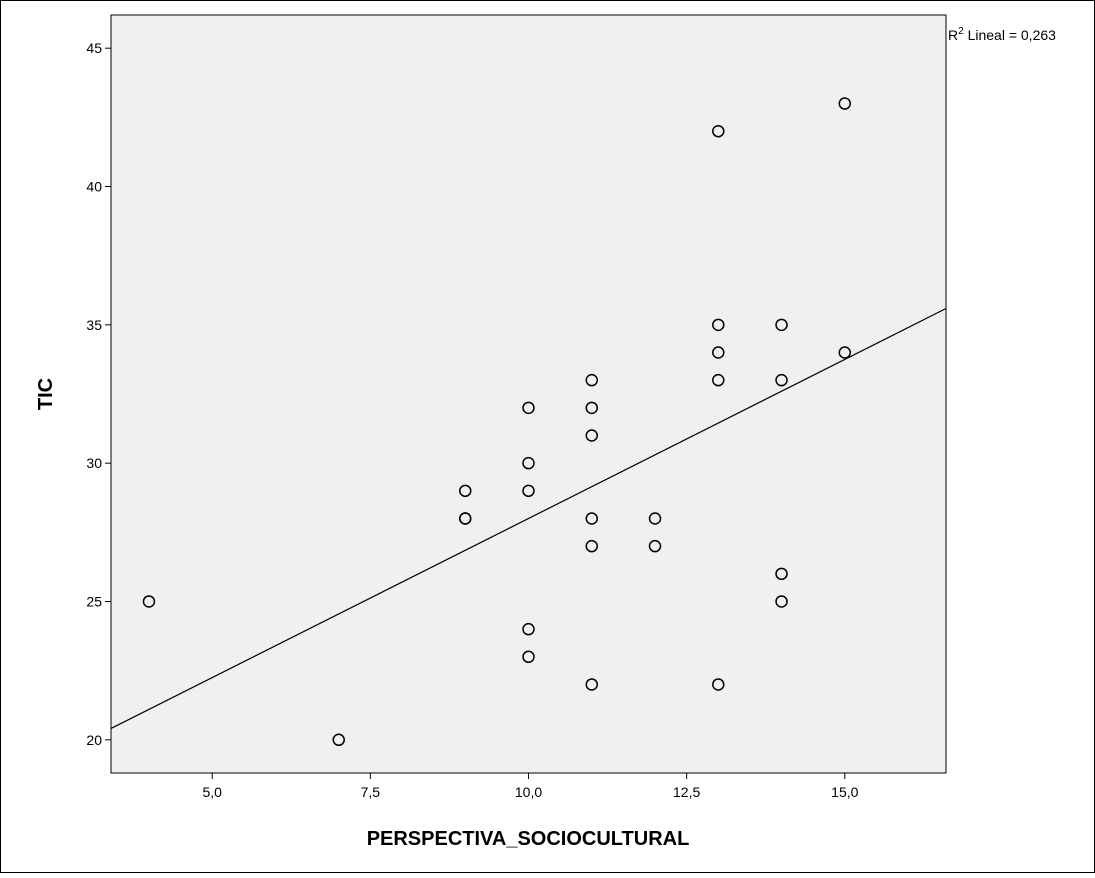 This screenshot has height=878, width=1095. I want to click on y-axis-ticks: 20 25 30 35 40 45, so click(98, 394).